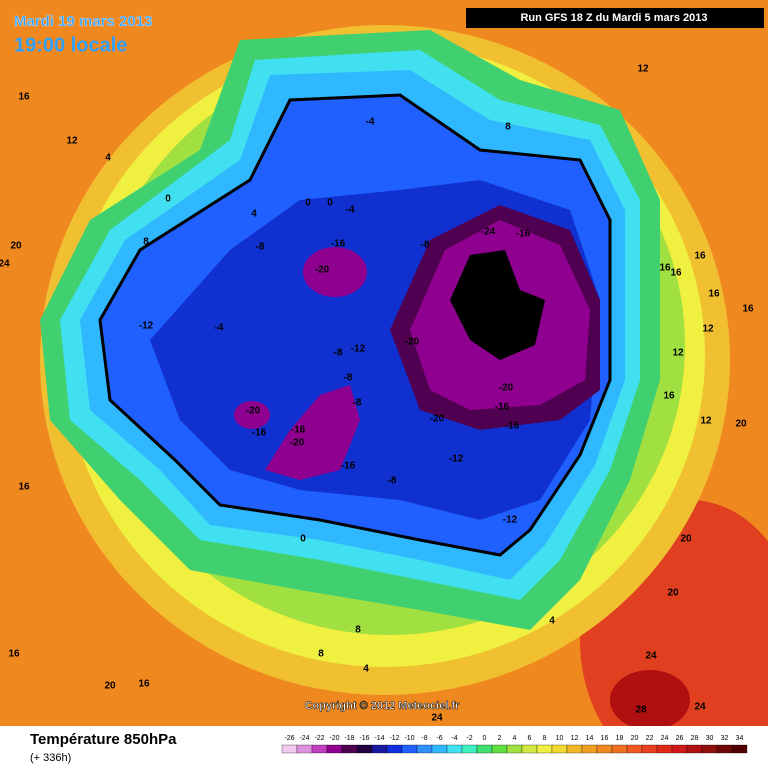  Describe the element at coordinates (560, 738) in the screenshot. I see `scale-label: 10` at that location.